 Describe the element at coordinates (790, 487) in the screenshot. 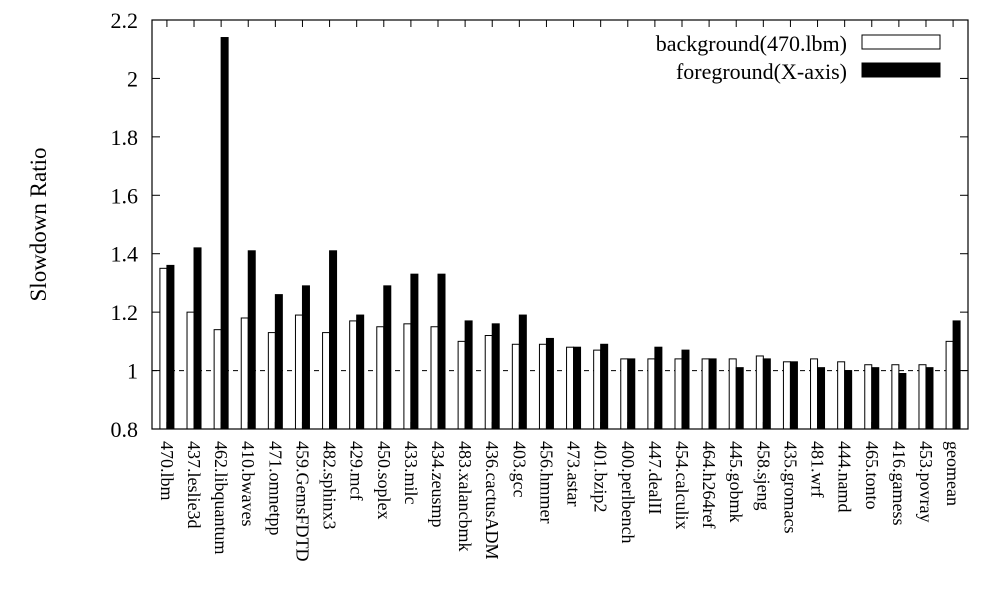

I see `x-category-label: 435.gromacs` at that location.